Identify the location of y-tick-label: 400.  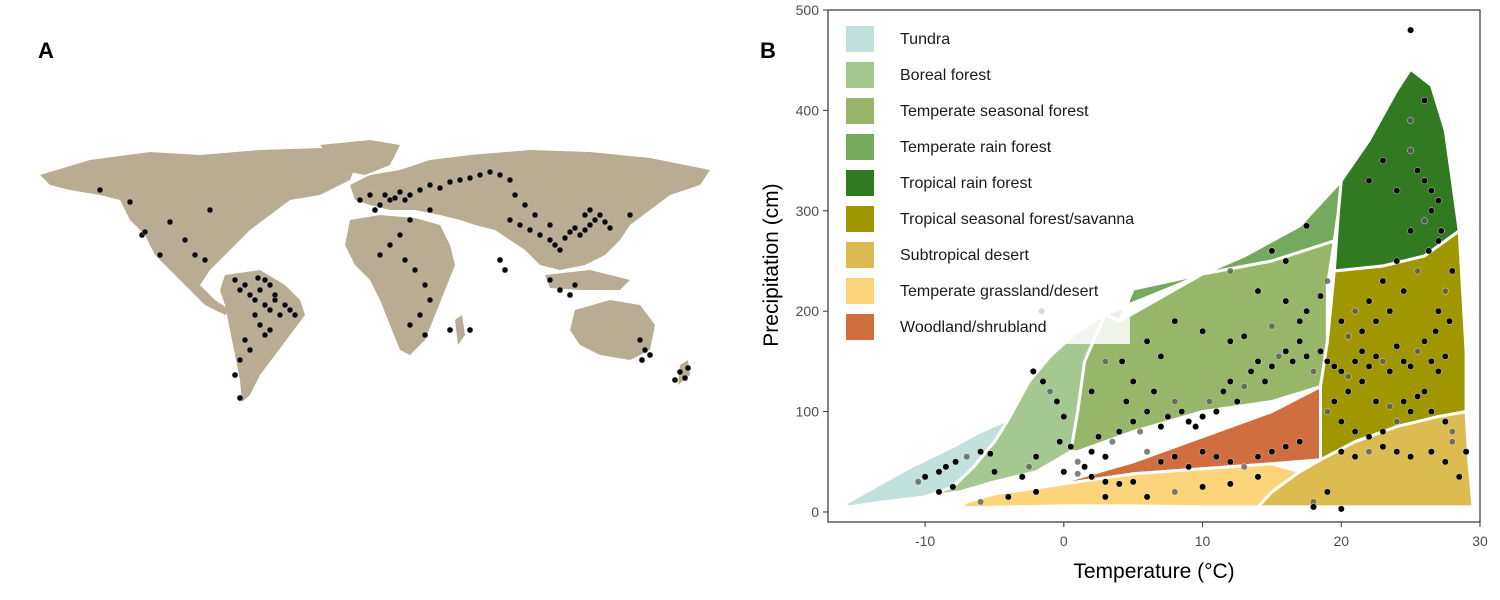
(808, 110).